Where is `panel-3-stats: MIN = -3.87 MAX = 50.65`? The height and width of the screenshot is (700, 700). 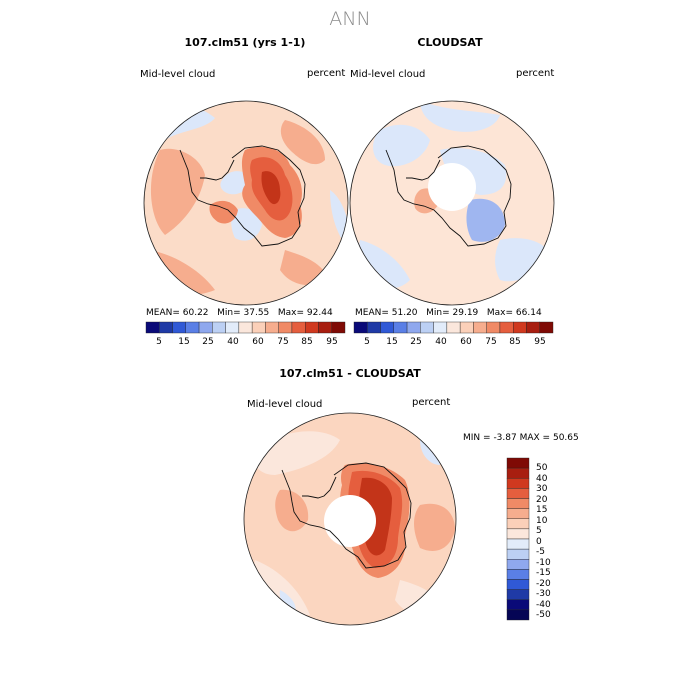
panel-3-stats: MIN = -3.87 MAX = 50.65 is located at coordinates (521, 438).